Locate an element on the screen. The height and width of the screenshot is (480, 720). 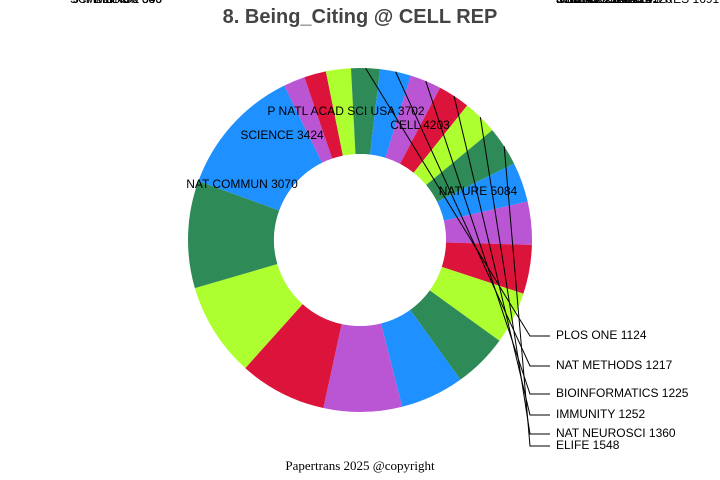
callout-label: NEURON 2497 is located at coordinates (597, 3).